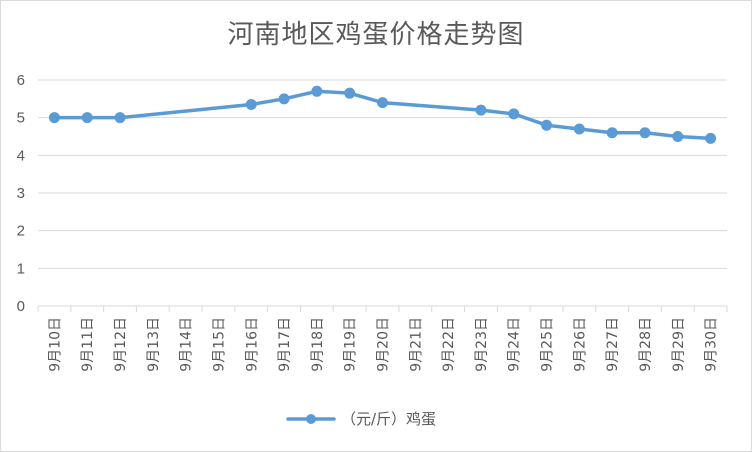  What do you see at coordinates (88, 344) in the screenshot?
I see `x-tick-label: 9月11日` at bounding box center [88, 344].